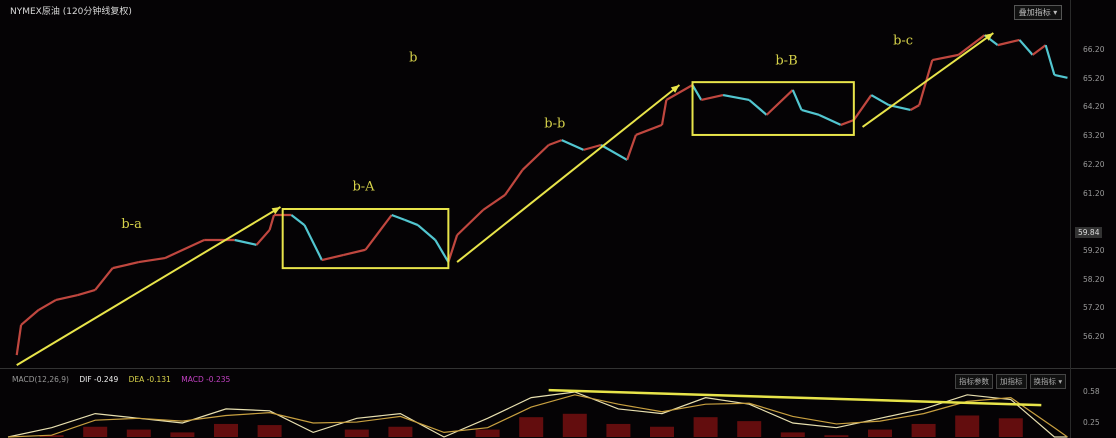 The width and height of the screenshot is (1116, 438). Describe the element at coordinates (149, 379) in the screenshot. I see `dea-value: DEA -0.131` at that location.